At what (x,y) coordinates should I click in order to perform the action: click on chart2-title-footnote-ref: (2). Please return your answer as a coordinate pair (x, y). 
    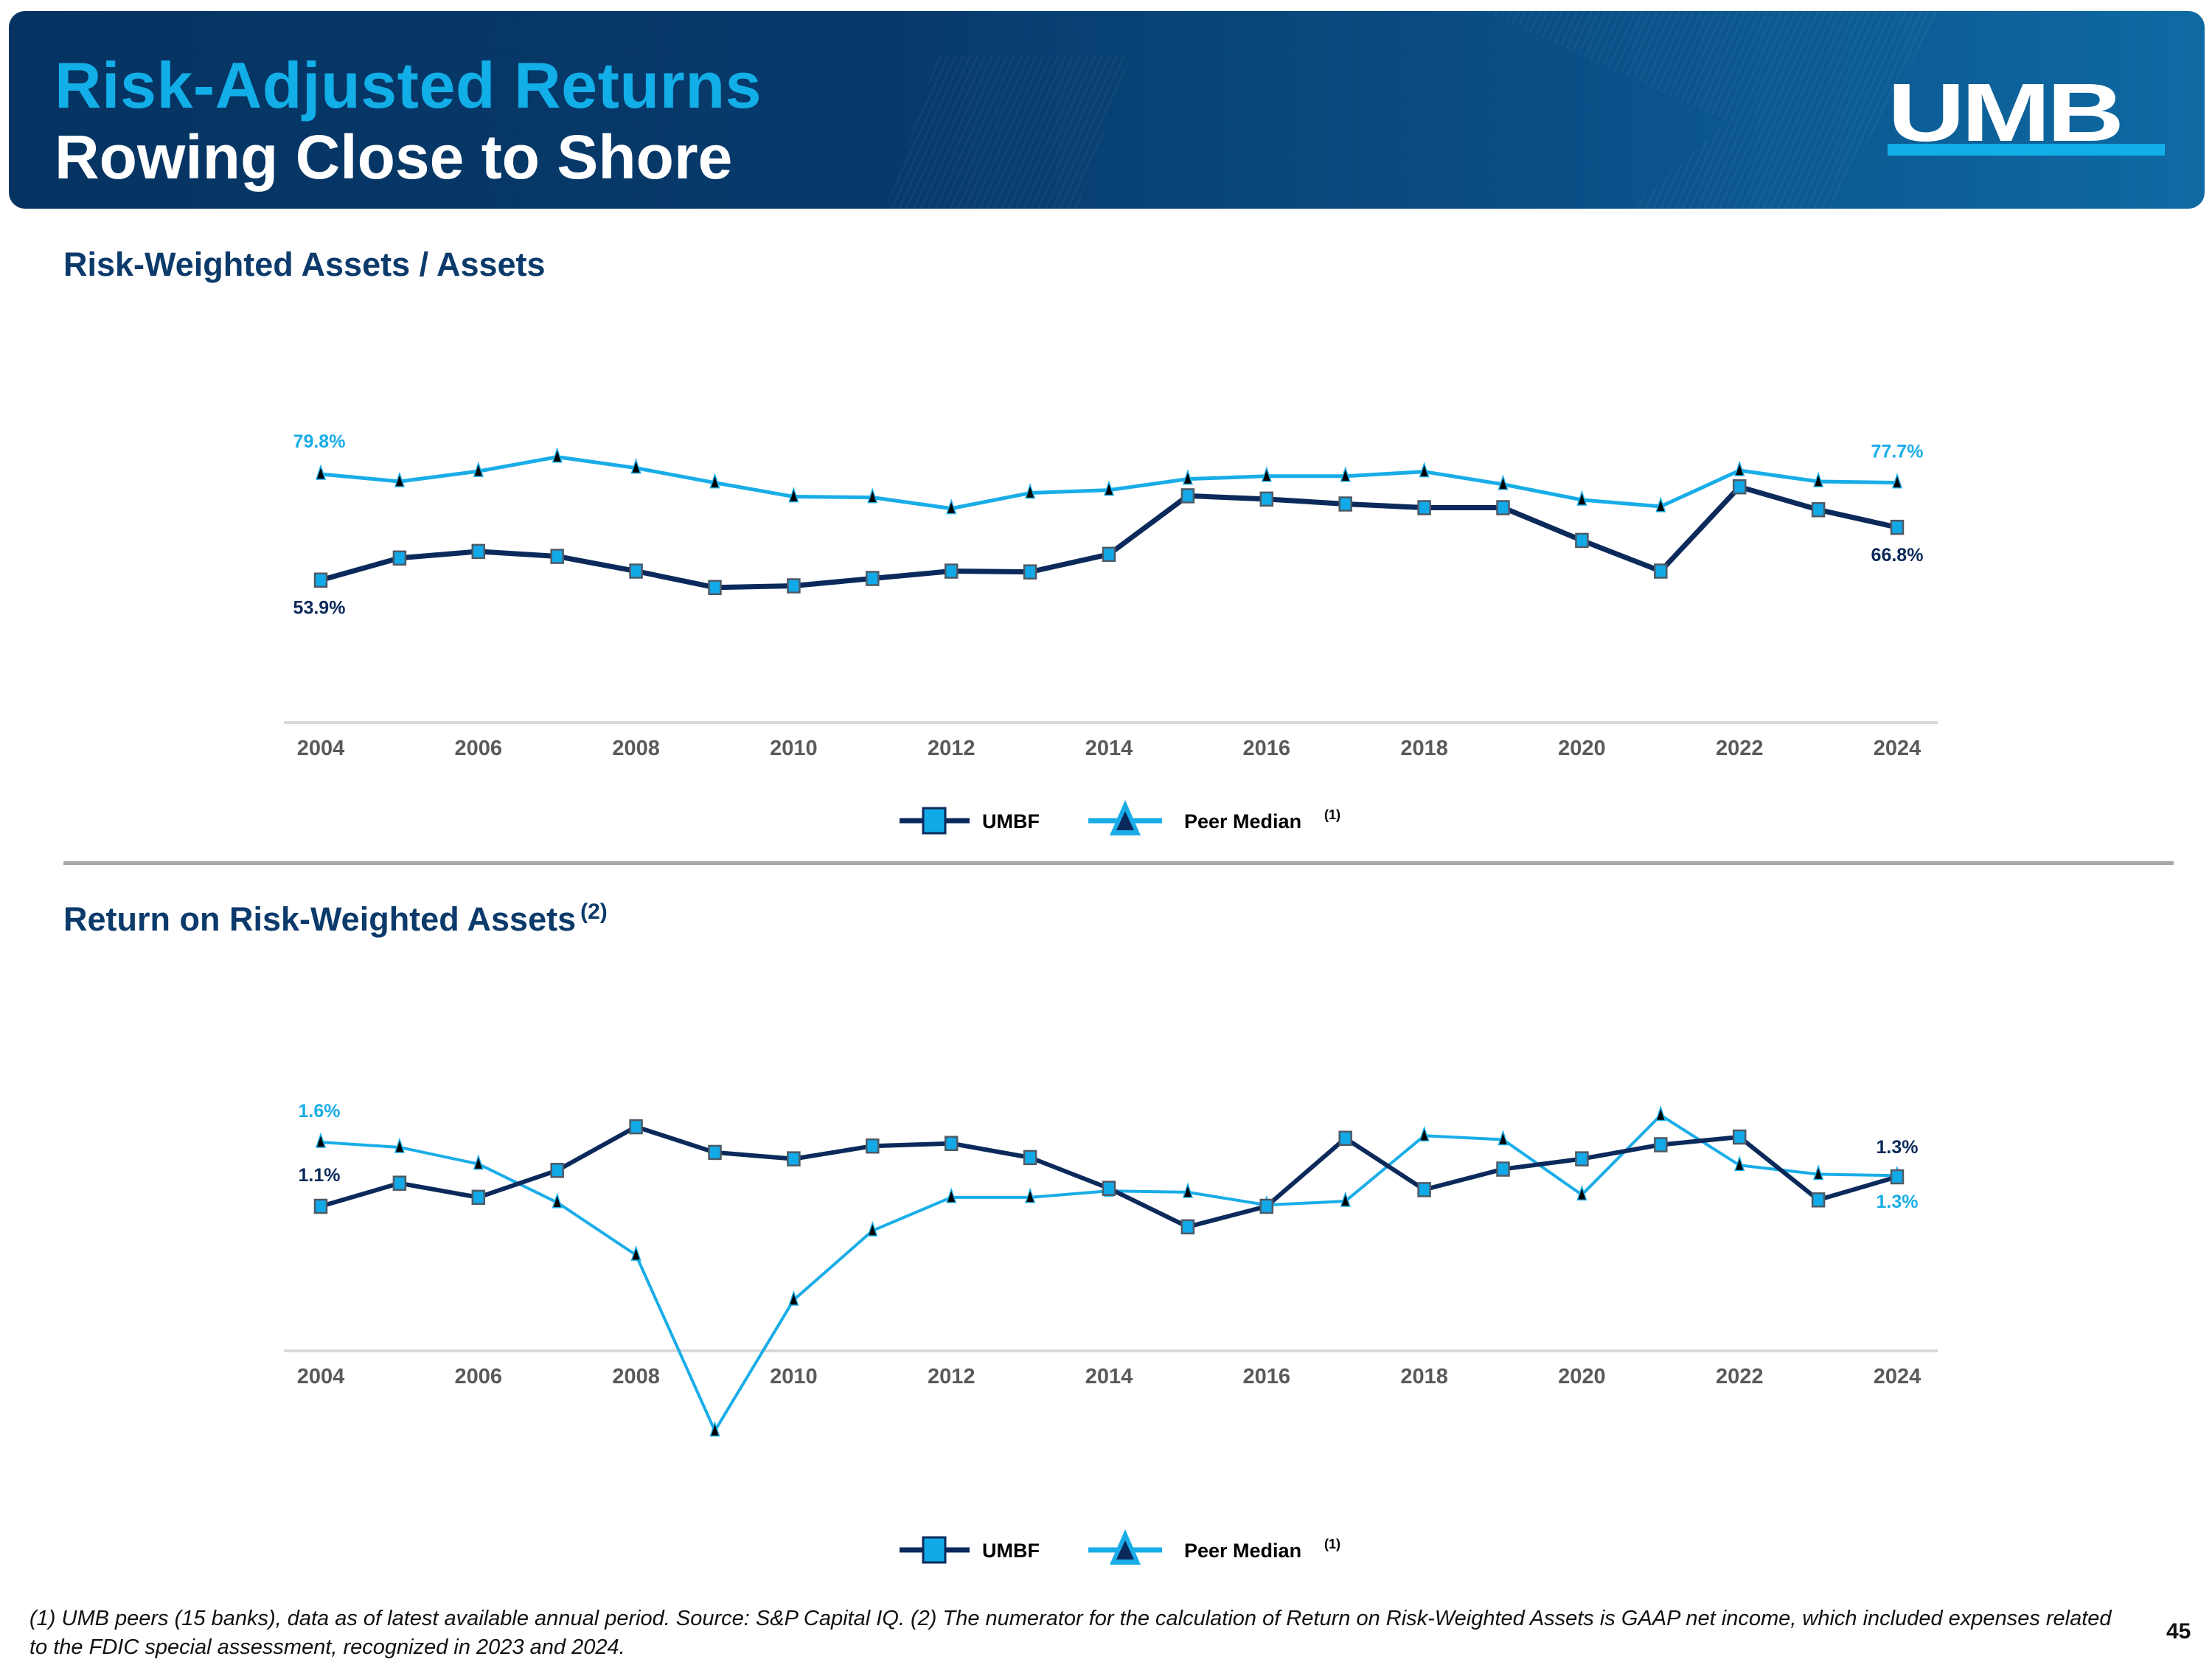
    Looking at the image, I should click on (594, 912).